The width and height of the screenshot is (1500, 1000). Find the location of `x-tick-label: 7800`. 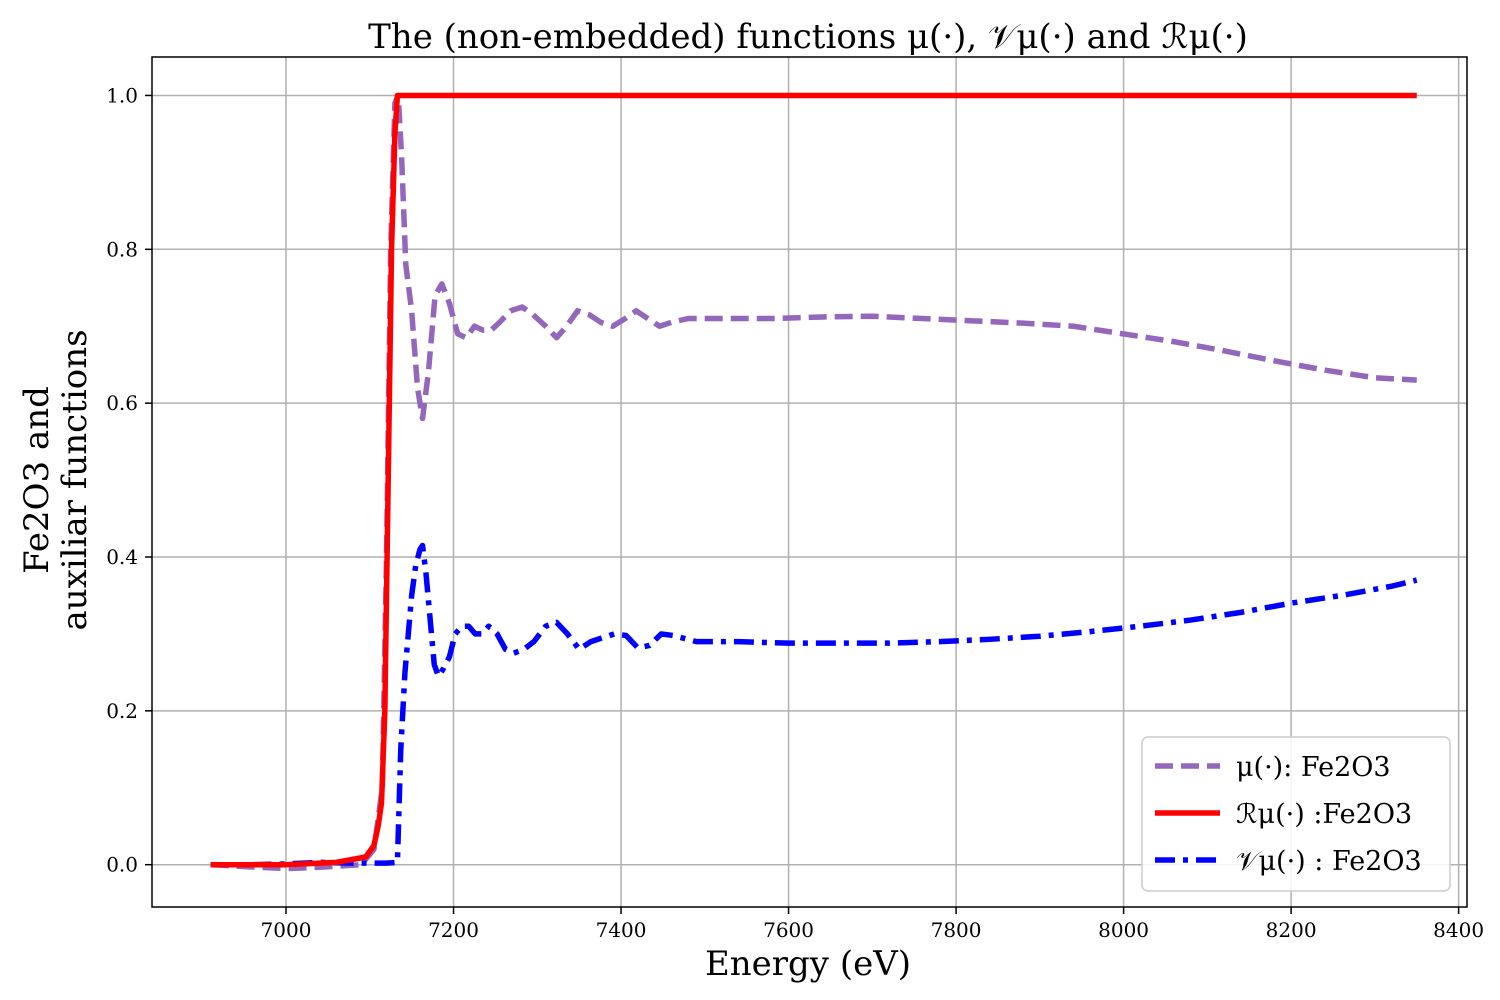

x-tick-label: 7800 is located at coordinates (956, 930).